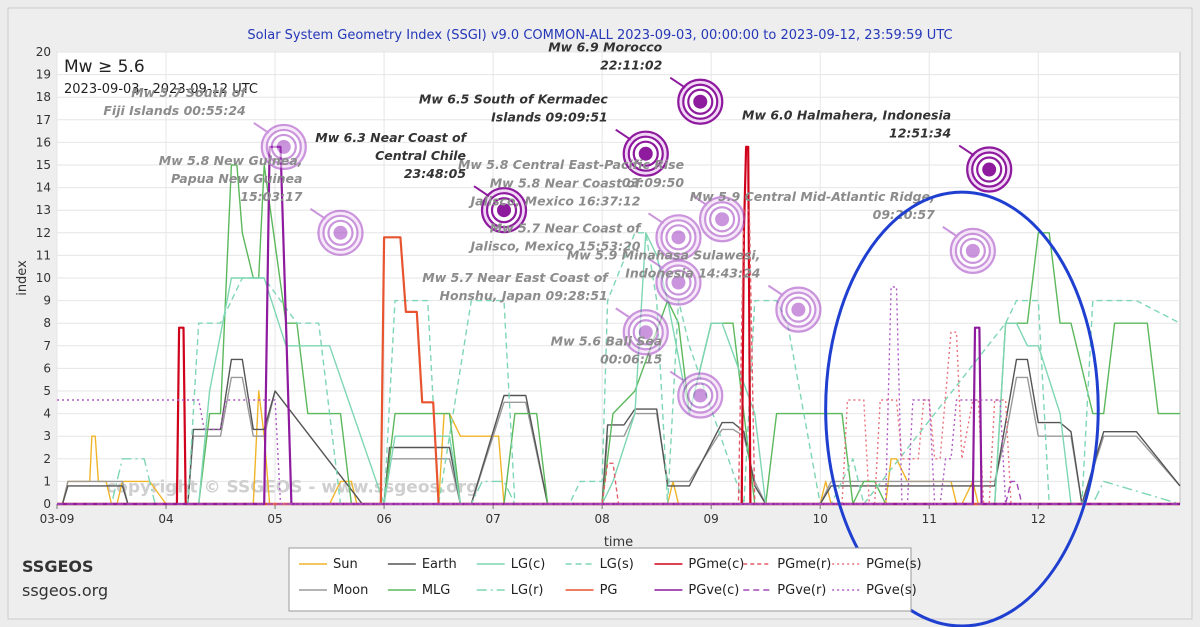 Image resolution: width=1200 pixels, height=627 pixels. Describe the element at coordinates (22, 278) in the screenshot. I see `y-axis-label: index` at that location.